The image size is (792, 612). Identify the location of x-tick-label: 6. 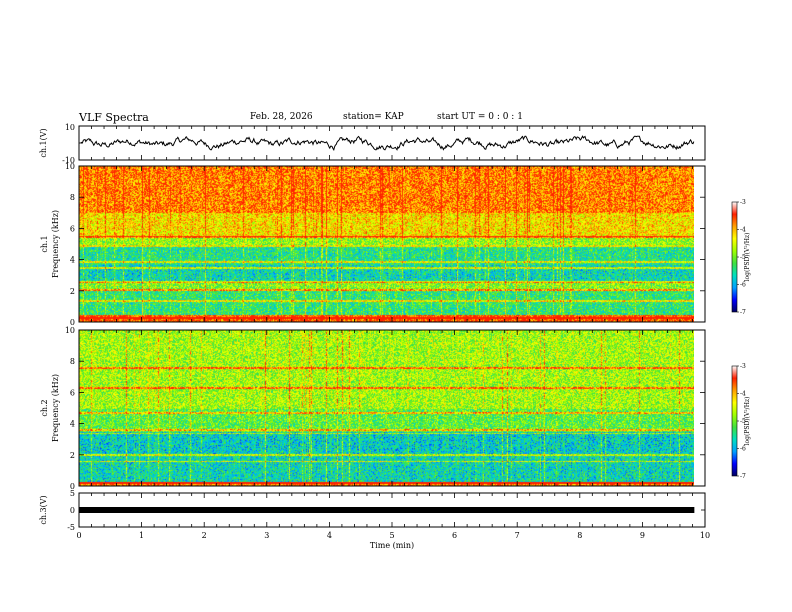
(454, 535).